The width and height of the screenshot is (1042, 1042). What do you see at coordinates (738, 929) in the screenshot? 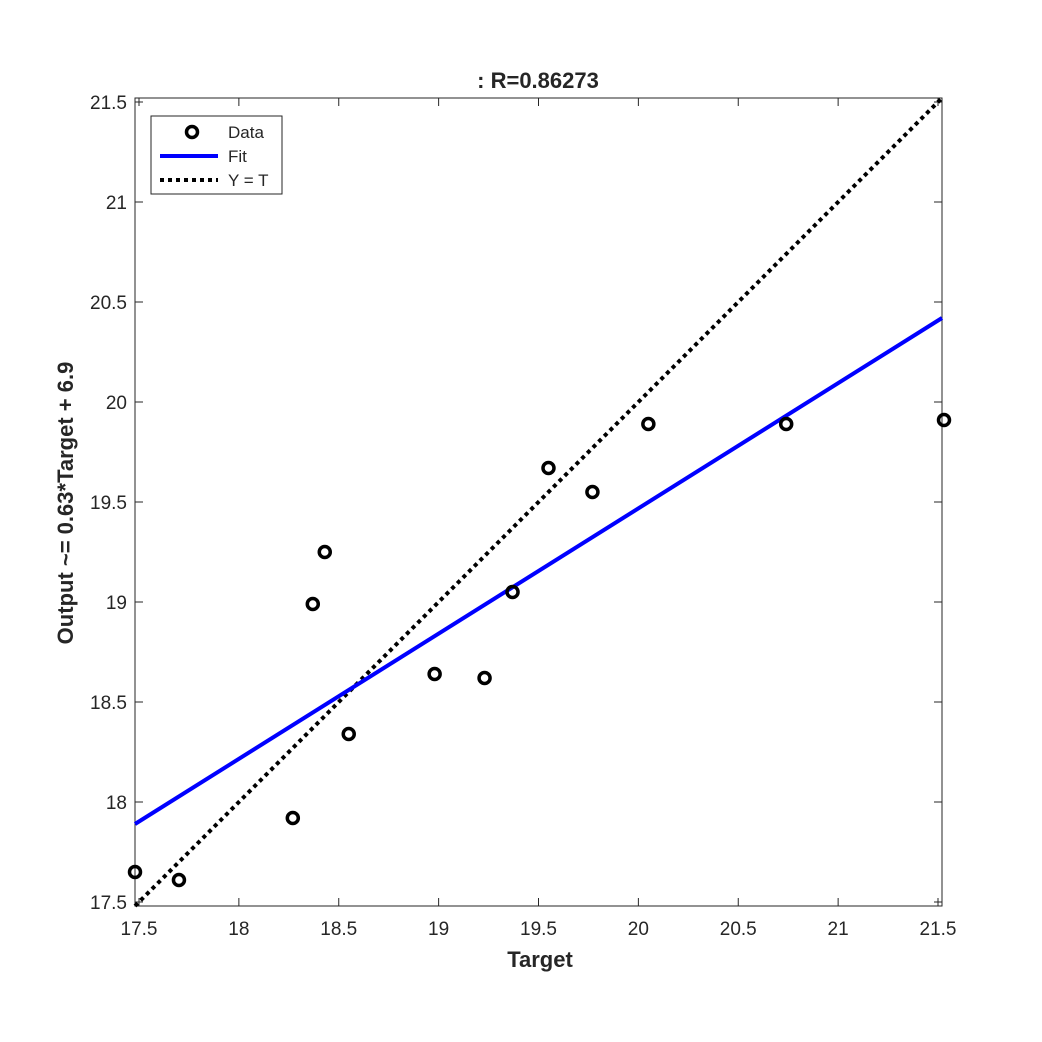
I see `x-tick-label: 20.5` at bounding box center [738, 929].